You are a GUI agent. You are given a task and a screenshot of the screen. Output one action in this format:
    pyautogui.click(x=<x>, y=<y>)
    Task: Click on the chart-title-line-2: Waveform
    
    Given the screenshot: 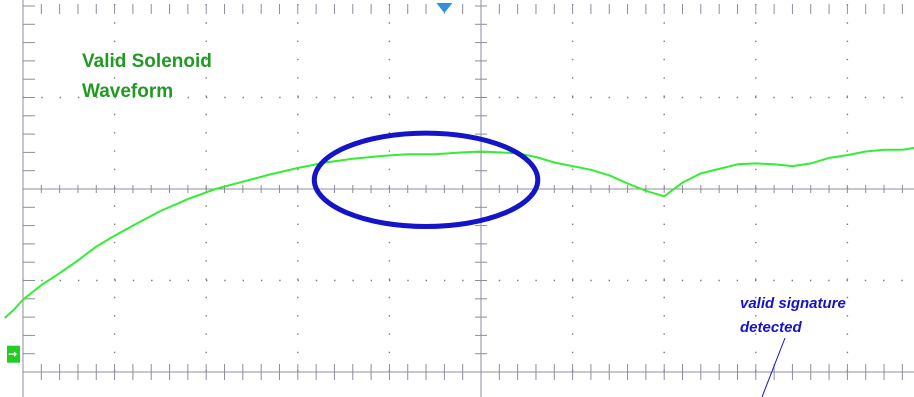 What is the action you would take?
    pyautogui.click(x=127, y=91)
    